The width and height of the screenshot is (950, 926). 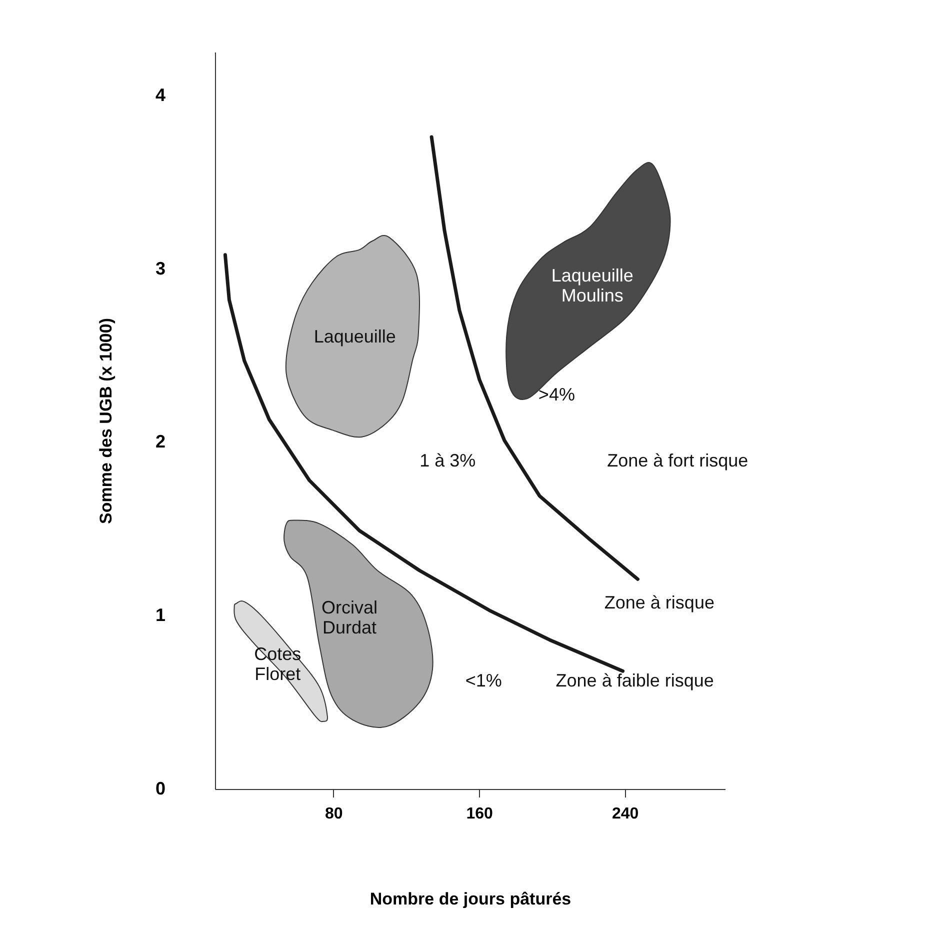 What do you see at coordinates (355, 336) in the screenshot?
I see `series-label: Laqueuille` at bounding box center [355, 336].